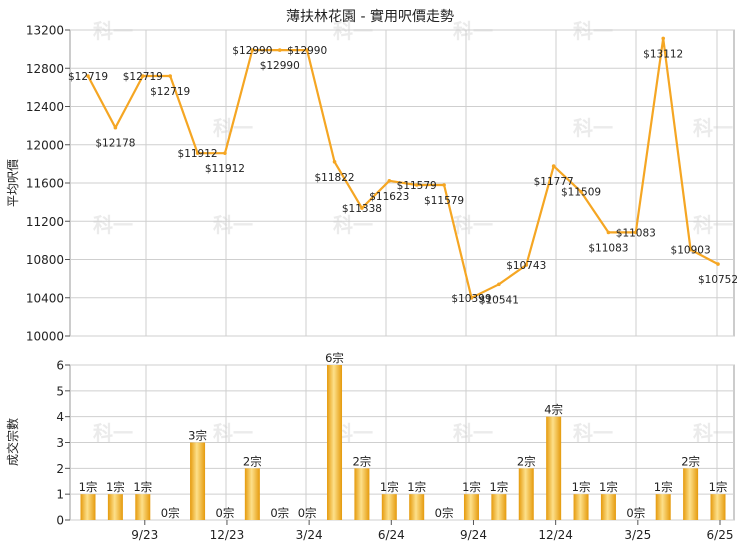  Describe the element at coordinates (637, 535) in the screenshot. I see `x-tick-label: 3/25` at that location.